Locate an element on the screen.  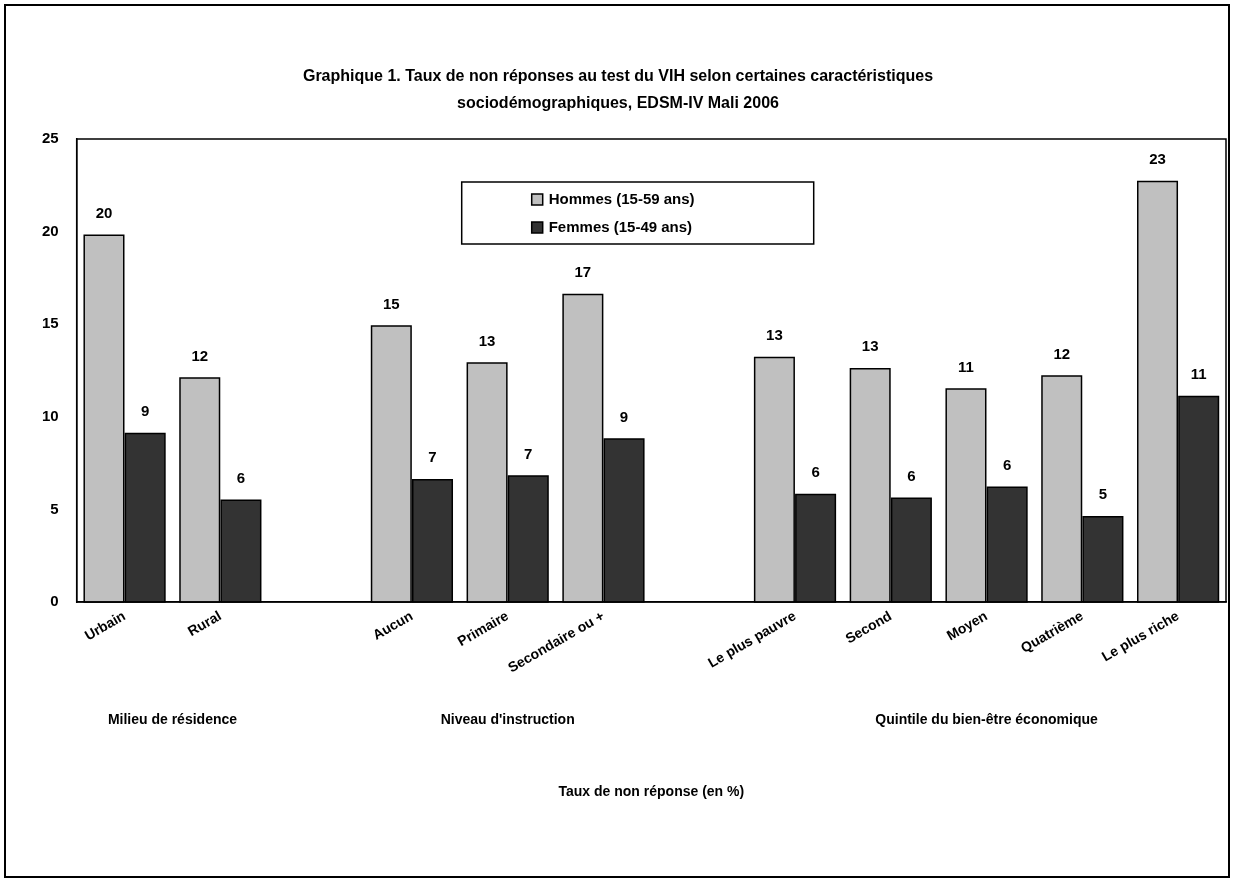
data-label: 5 is located at coordinates (1103, 494).